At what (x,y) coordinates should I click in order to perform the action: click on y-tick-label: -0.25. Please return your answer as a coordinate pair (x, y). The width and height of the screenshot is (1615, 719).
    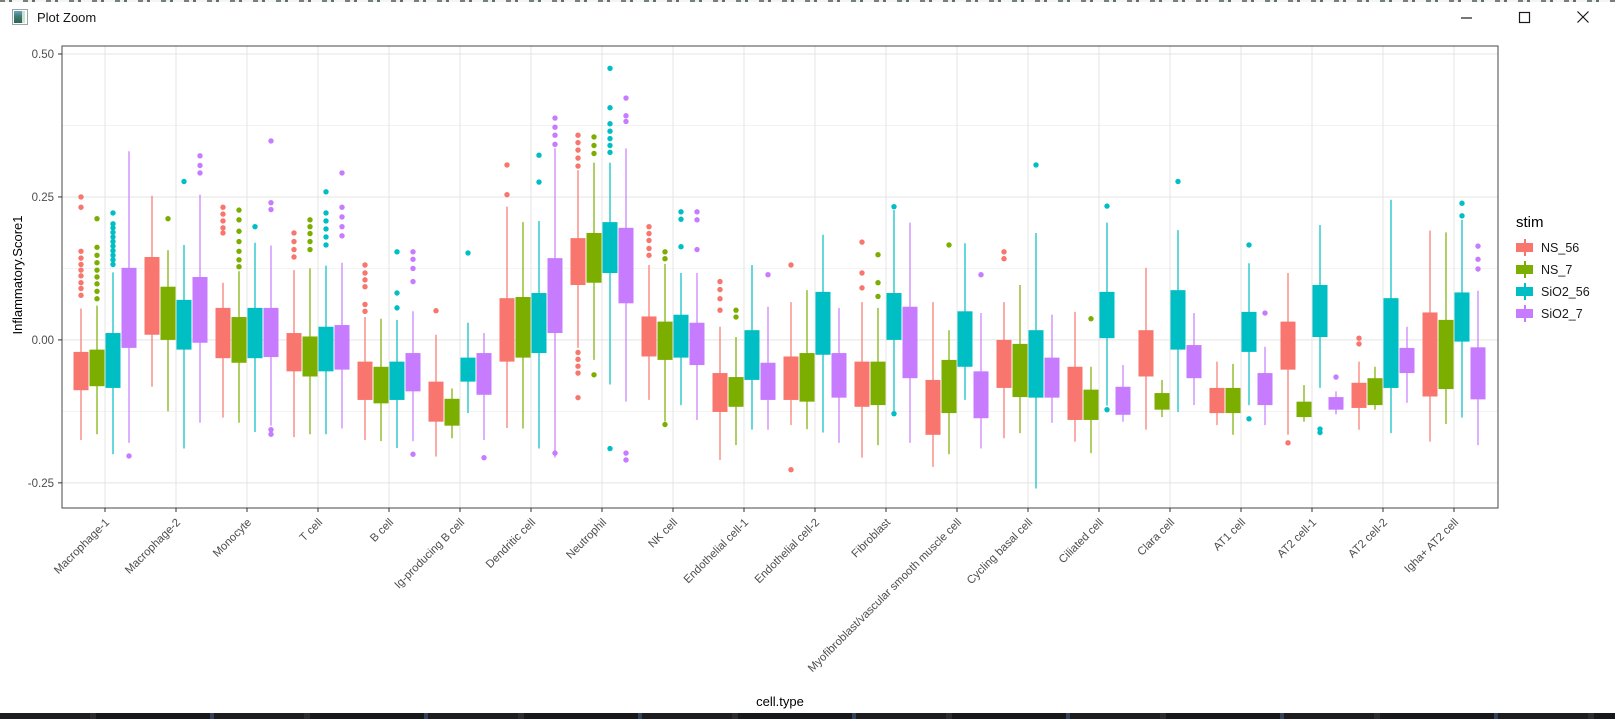
    Looking at the image, I should click on (41, 484).